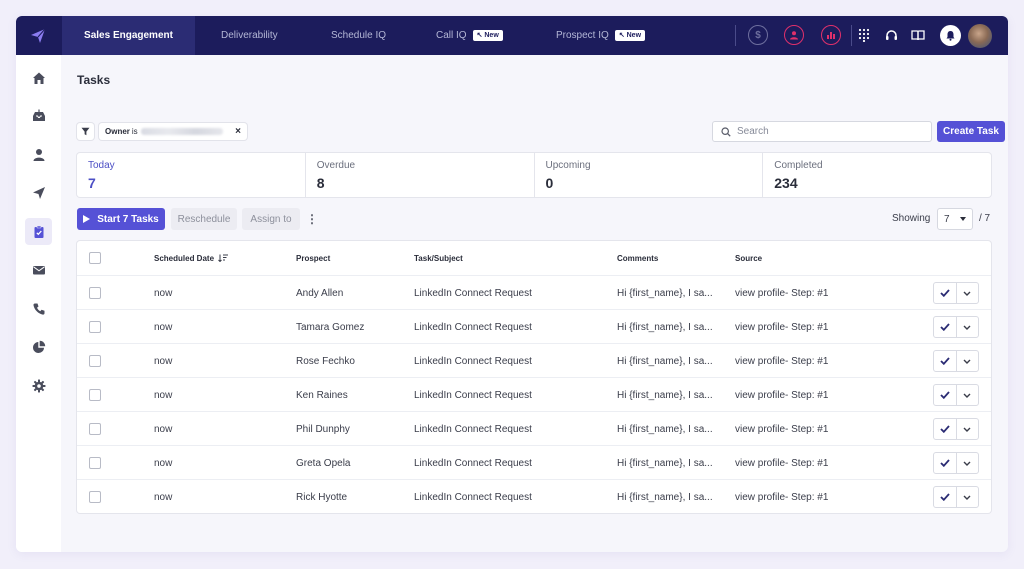 The width and height of the screenshot is (1024, 569). I want to click on paper-plane-logo-icon, so click(38, 35).